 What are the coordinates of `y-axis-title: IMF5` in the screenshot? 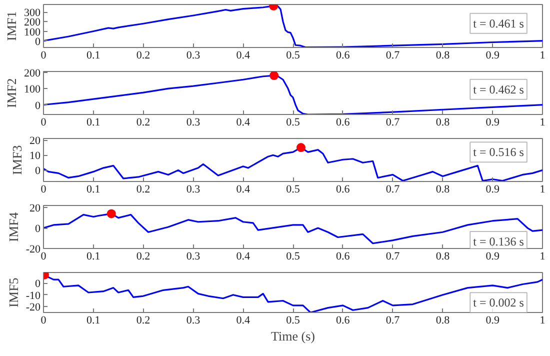 It's located at (13, 293).